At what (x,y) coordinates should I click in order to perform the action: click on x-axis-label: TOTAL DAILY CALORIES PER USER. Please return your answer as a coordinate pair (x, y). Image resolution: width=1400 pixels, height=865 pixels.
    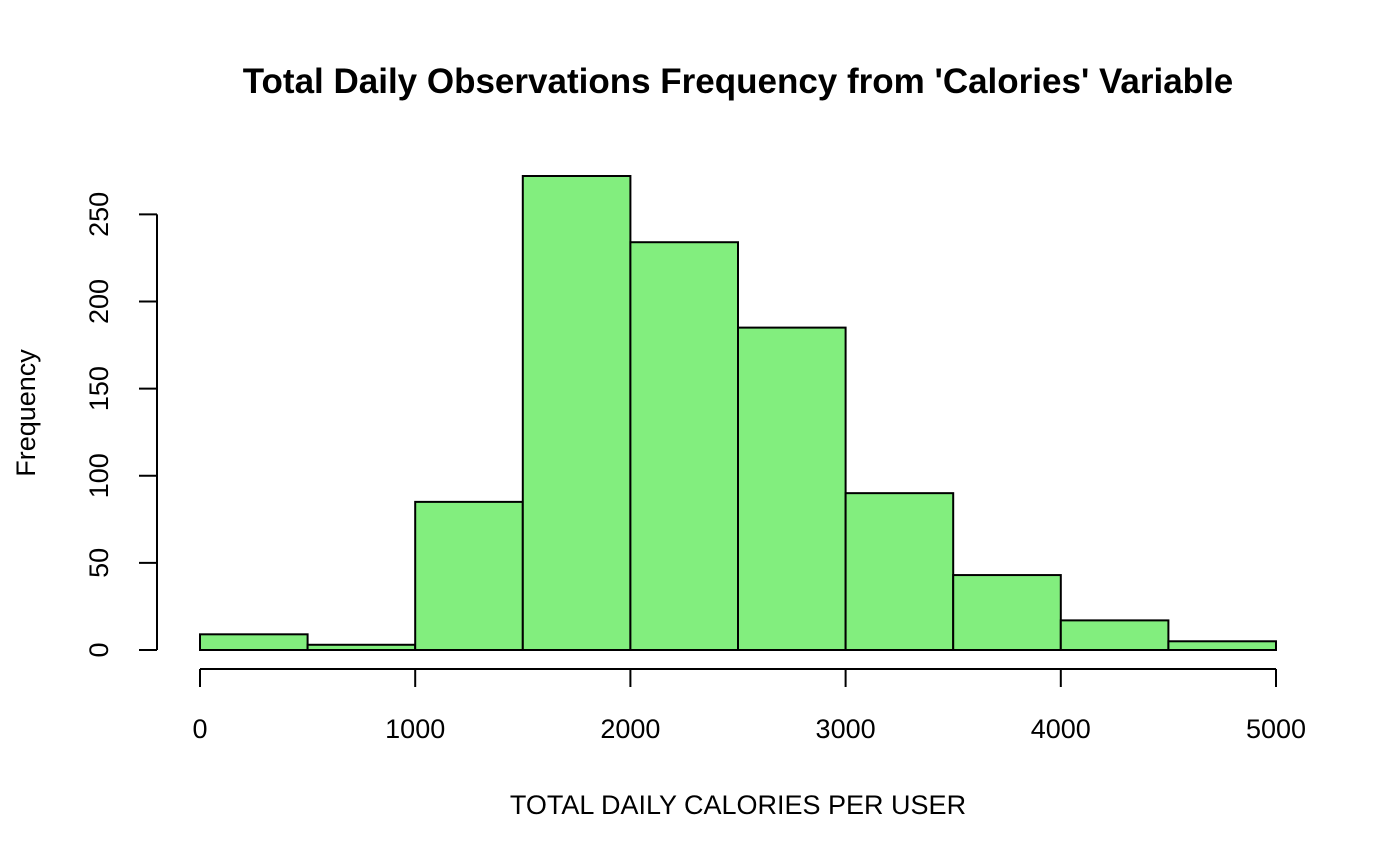
    Looking at the image, I should click on (738, 805).